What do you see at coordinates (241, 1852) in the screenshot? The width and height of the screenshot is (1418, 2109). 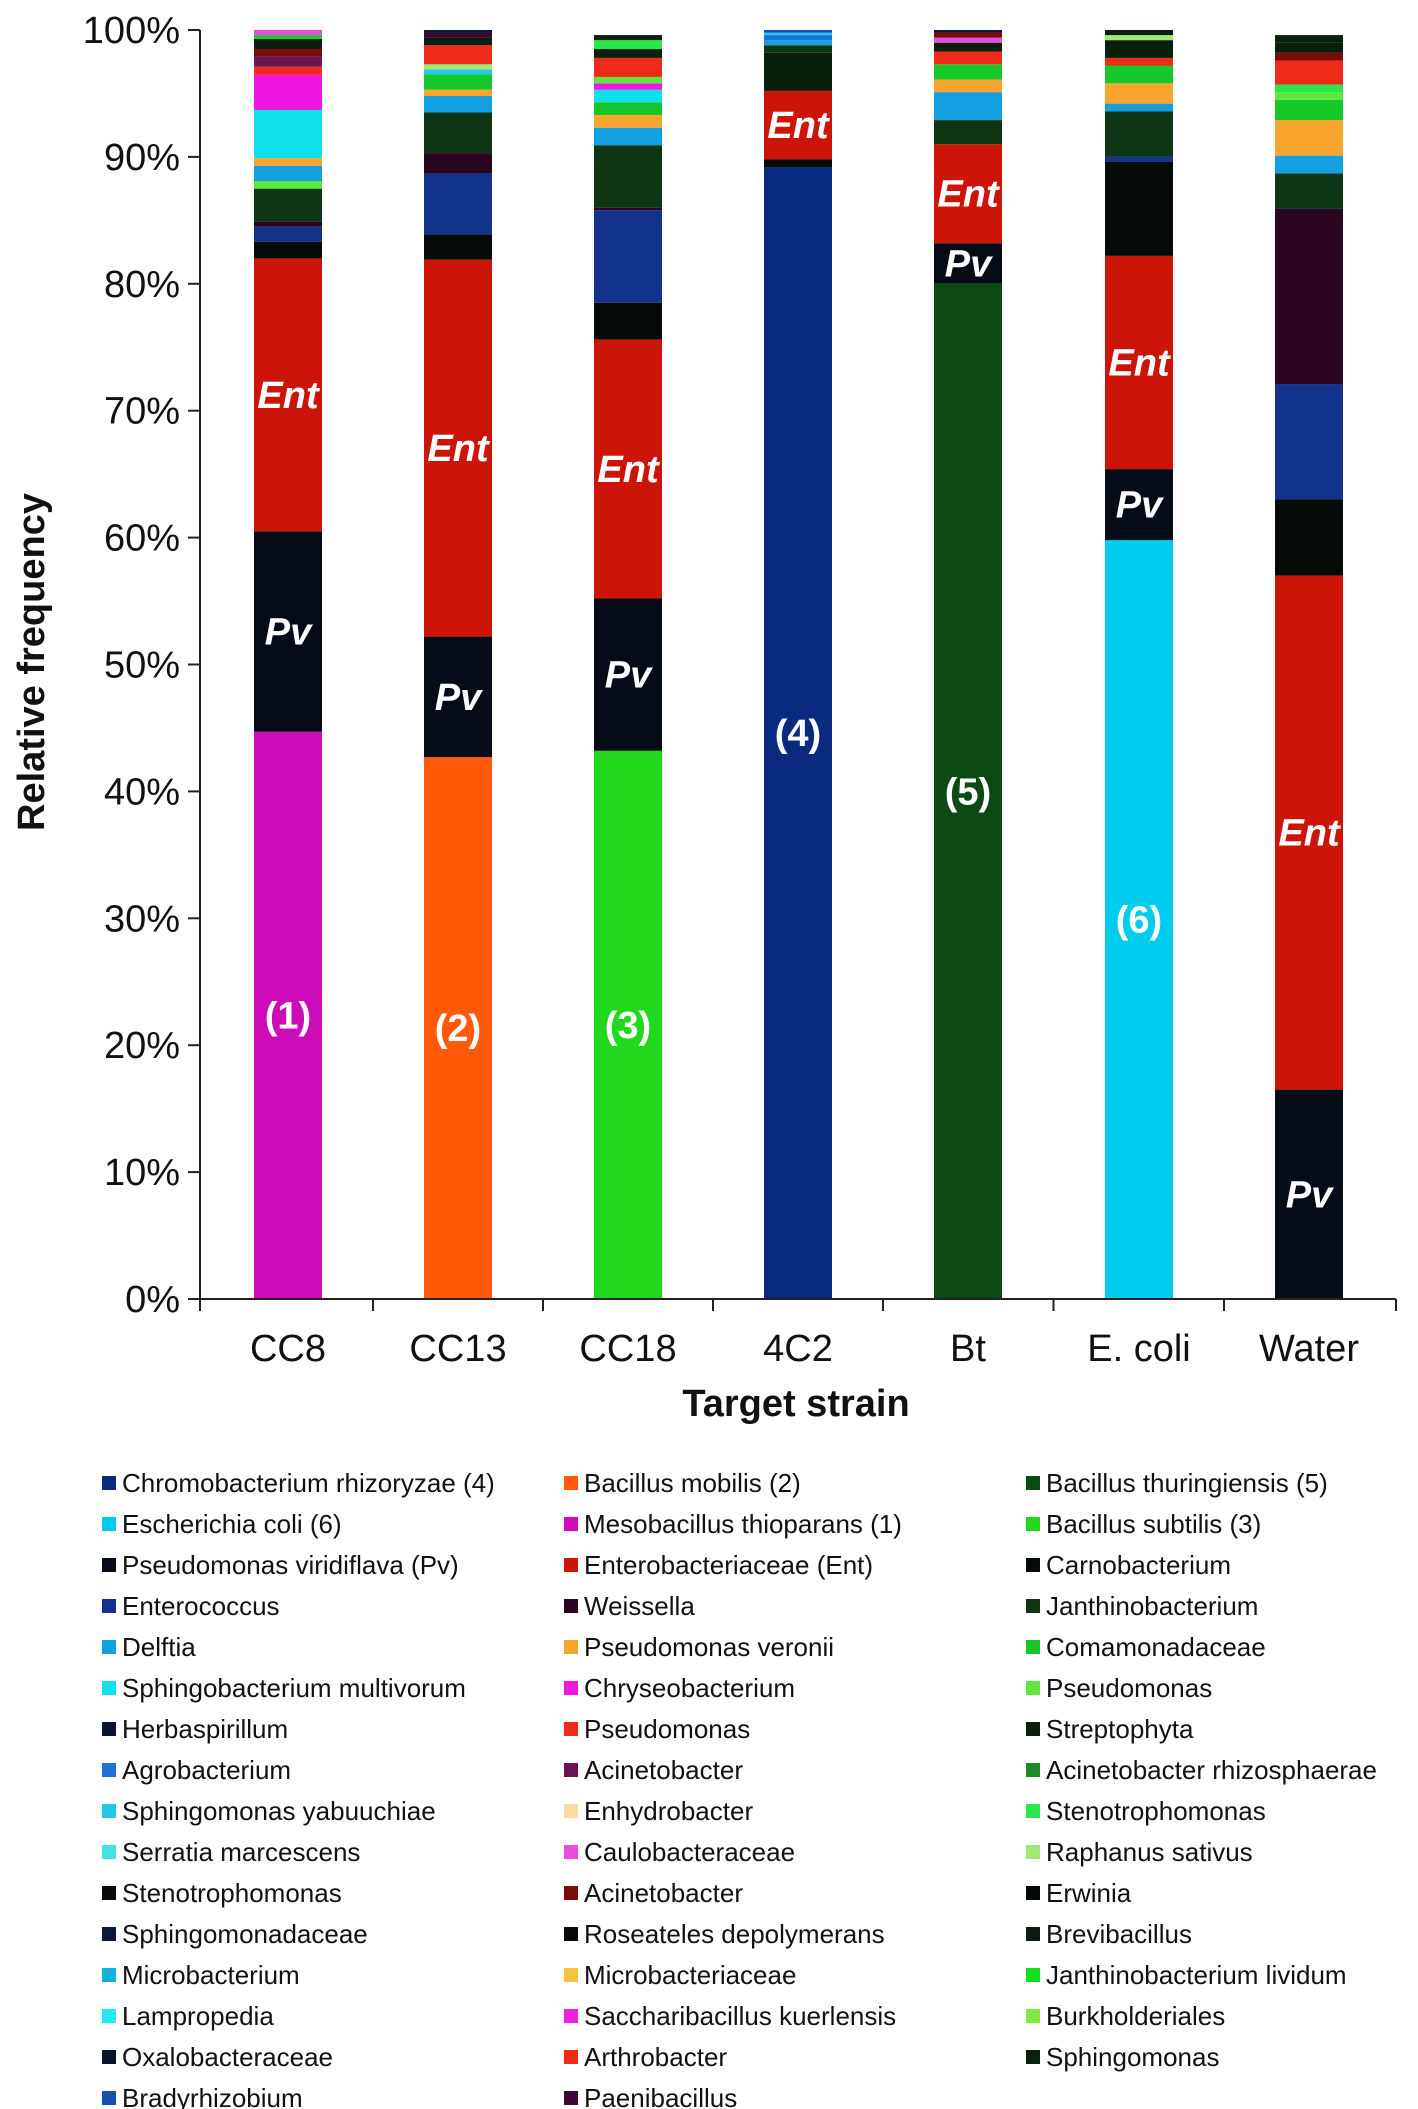 I see `legend-label: Serratia marcescens` at bounding box center [241, 1852].